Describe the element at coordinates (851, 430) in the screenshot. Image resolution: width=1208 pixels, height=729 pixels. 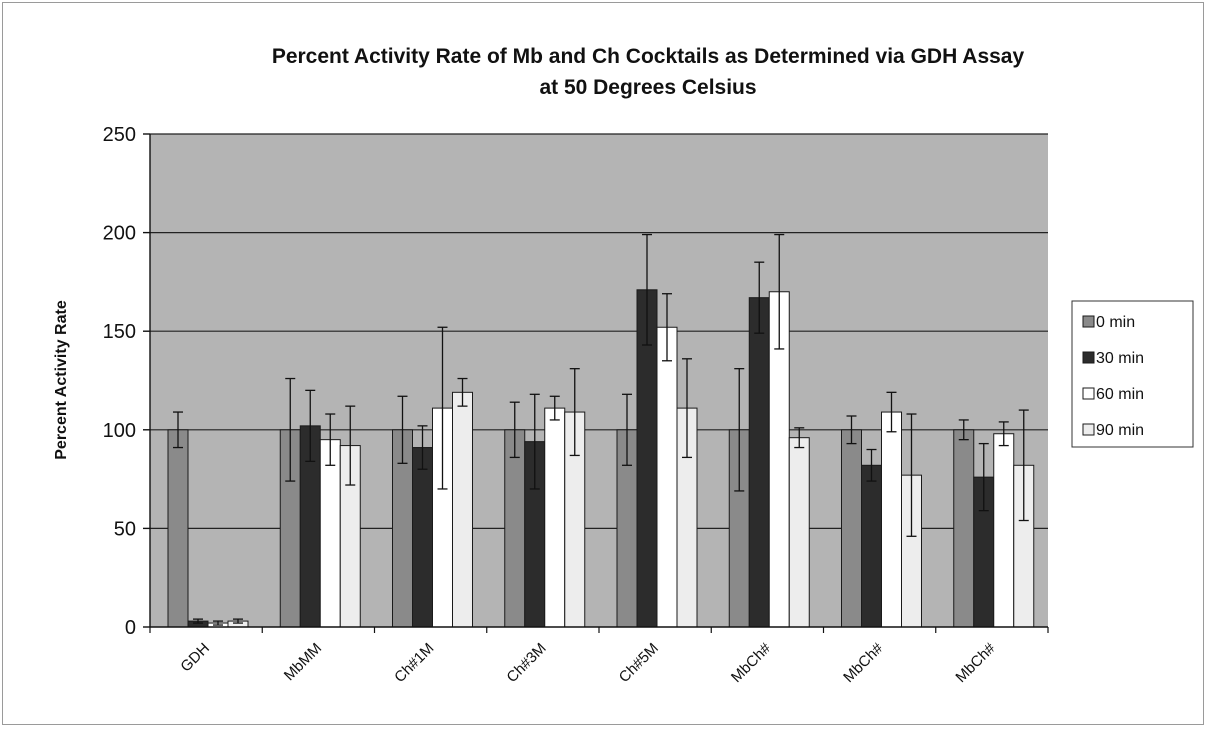
I see `error-bar-7-0-min` at that location.